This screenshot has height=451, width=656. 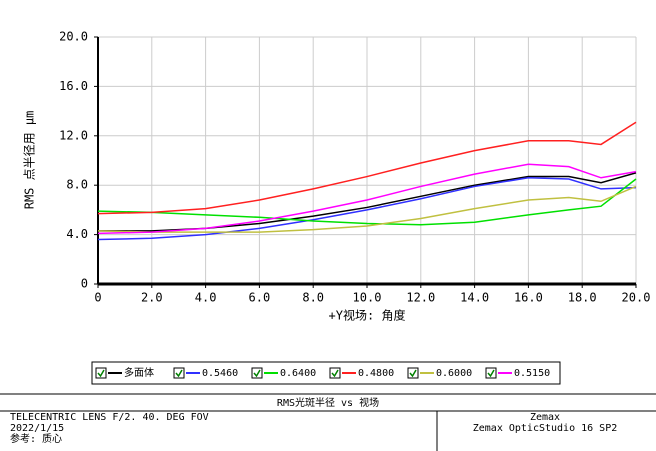 I want to click on footer-text: TELECENTRIC LENS F/2. 40. DEG FOV, so click(x=109, y=417).